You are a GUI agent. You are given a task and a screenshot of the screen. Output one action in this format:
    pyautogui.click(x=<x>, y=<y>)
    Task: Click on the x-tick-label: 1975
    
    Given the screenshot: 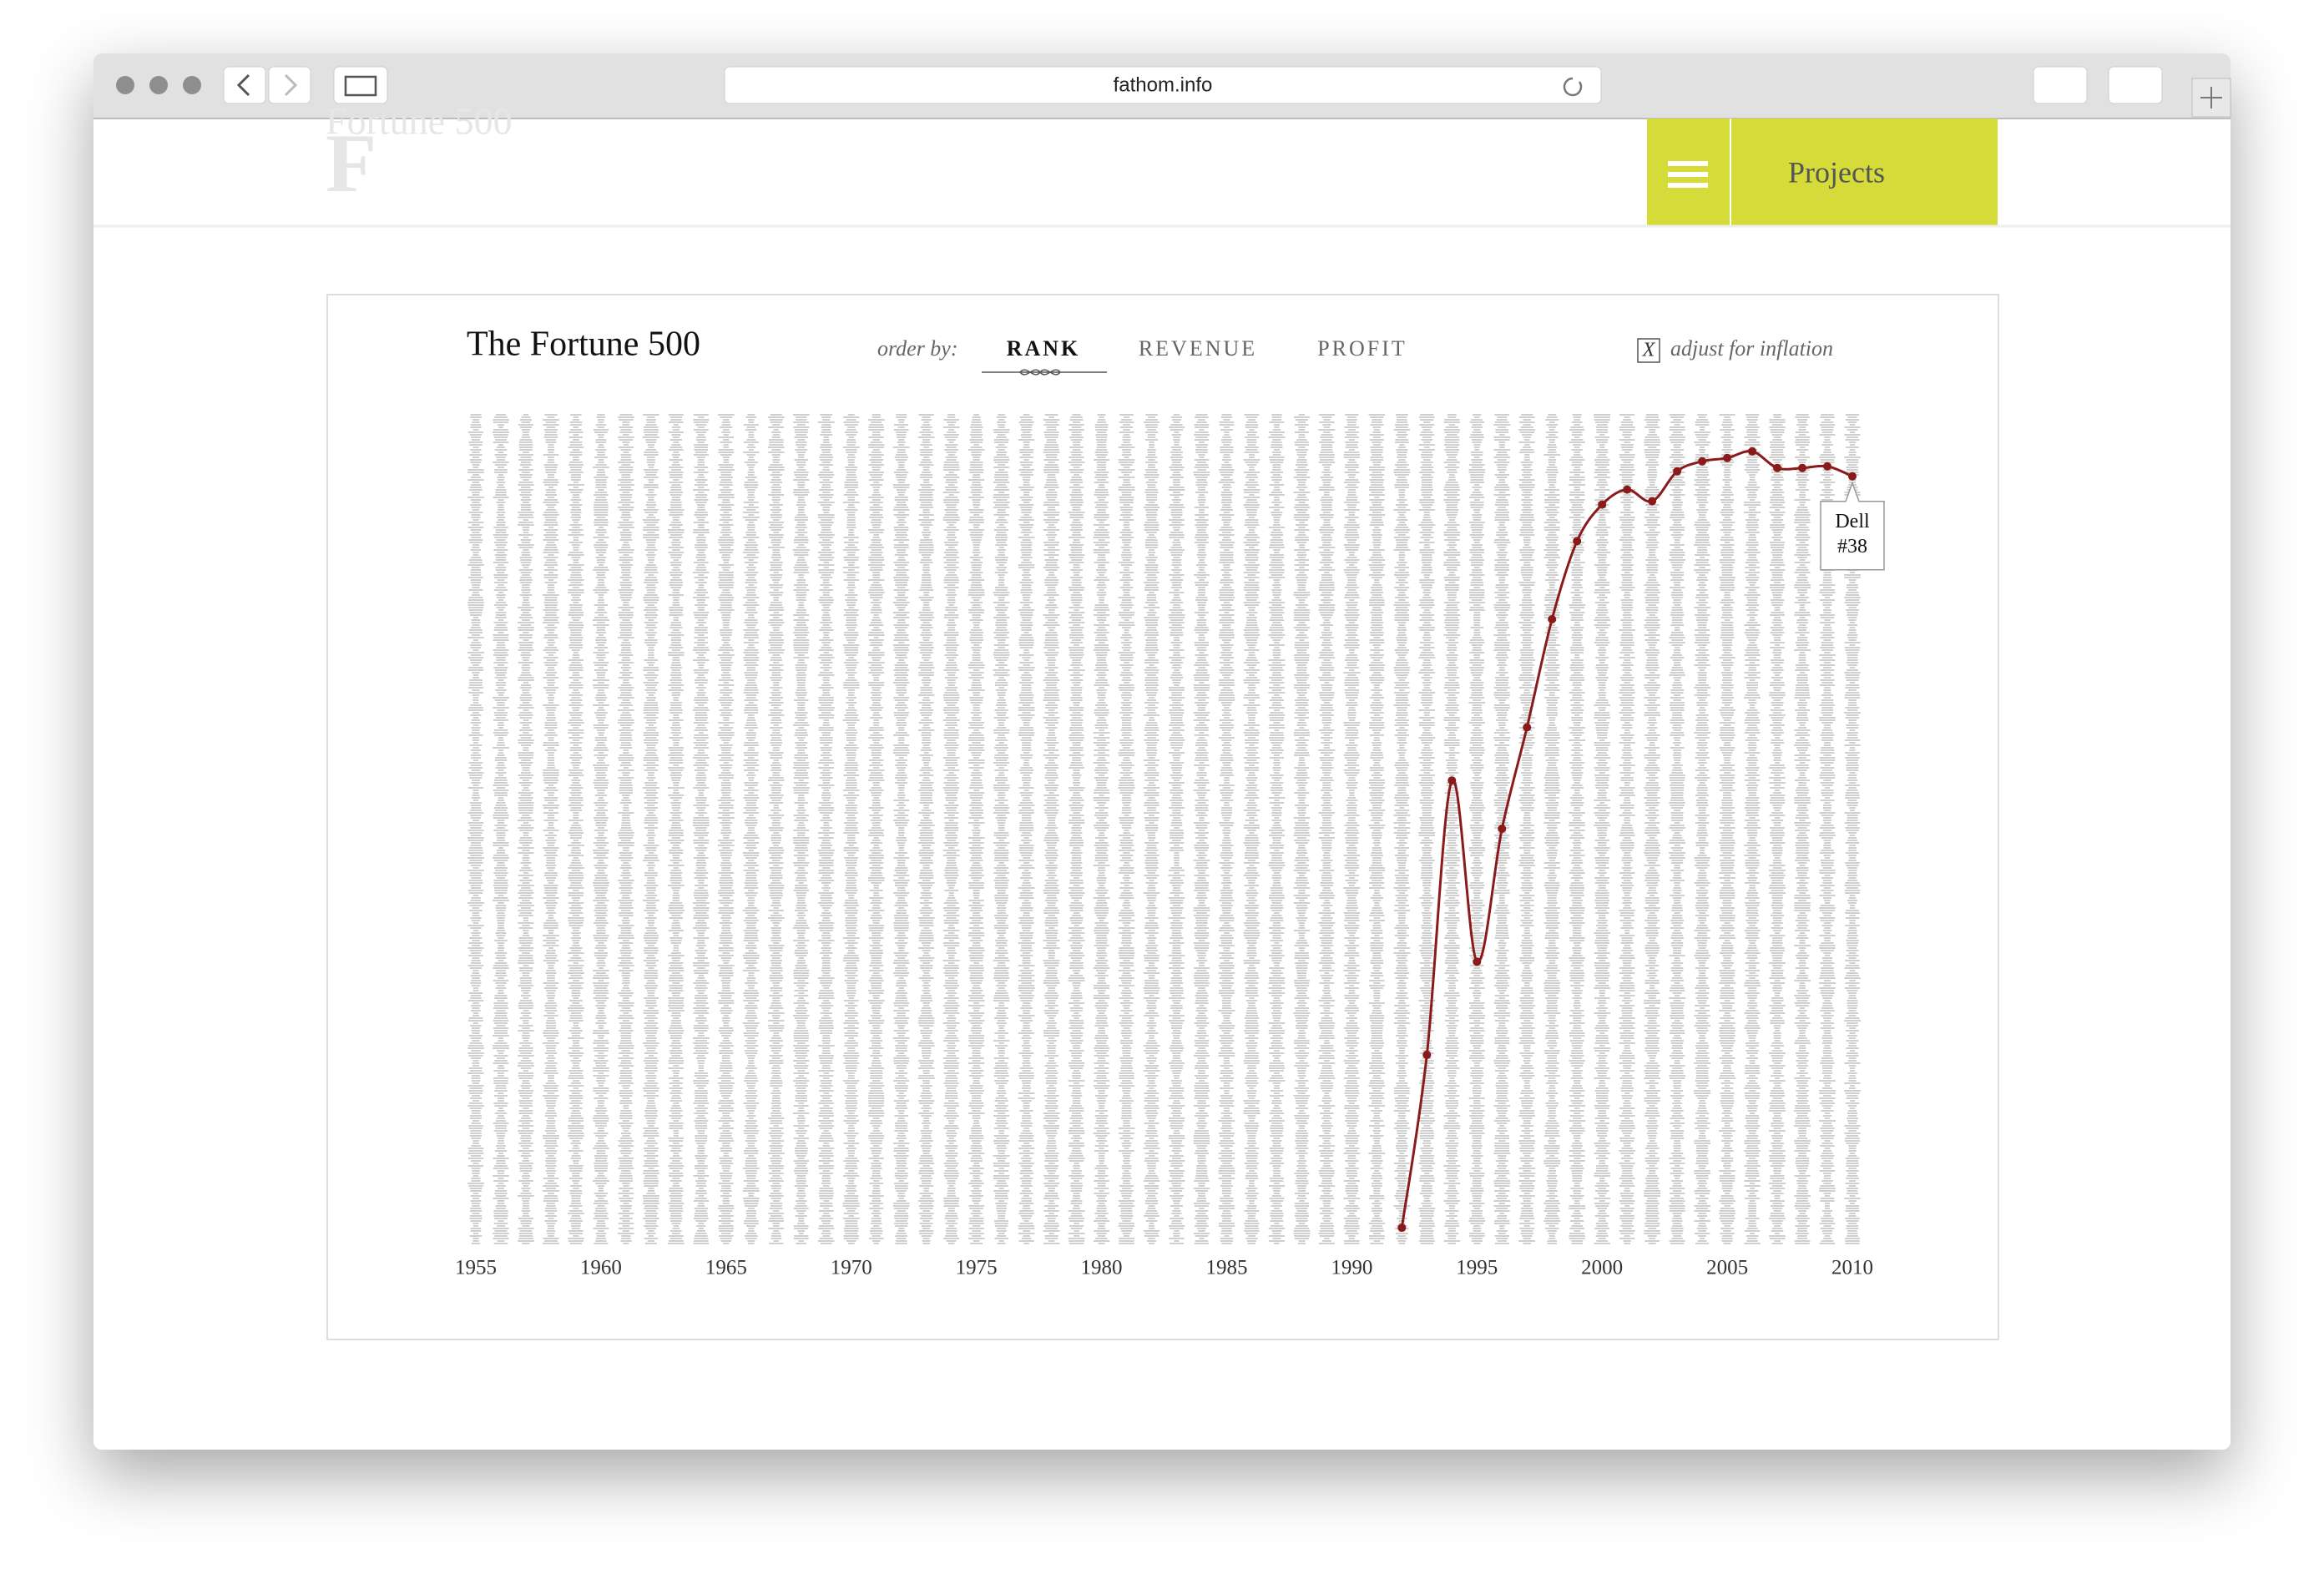 What is the action you would take?
    pyautogui.click(x=977, y=1268)
    